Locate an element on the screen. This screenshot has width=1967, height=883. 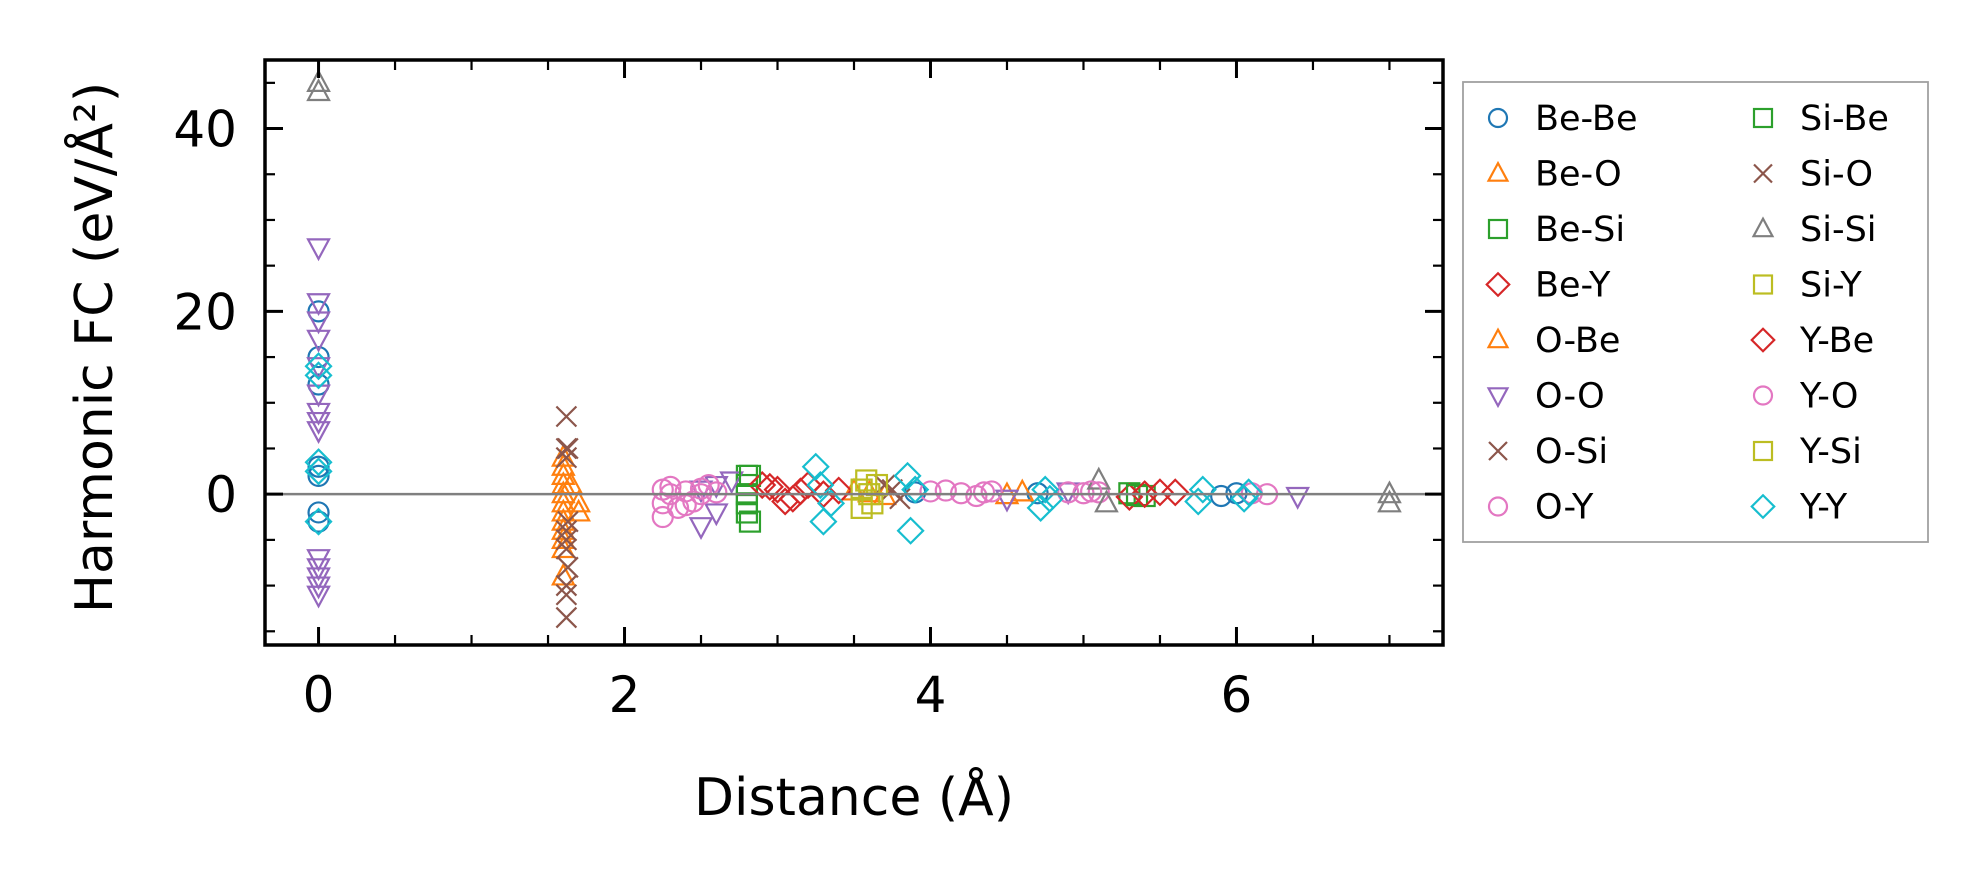
legend-item-o-o: O-O is located at coordinates (1545, 397).